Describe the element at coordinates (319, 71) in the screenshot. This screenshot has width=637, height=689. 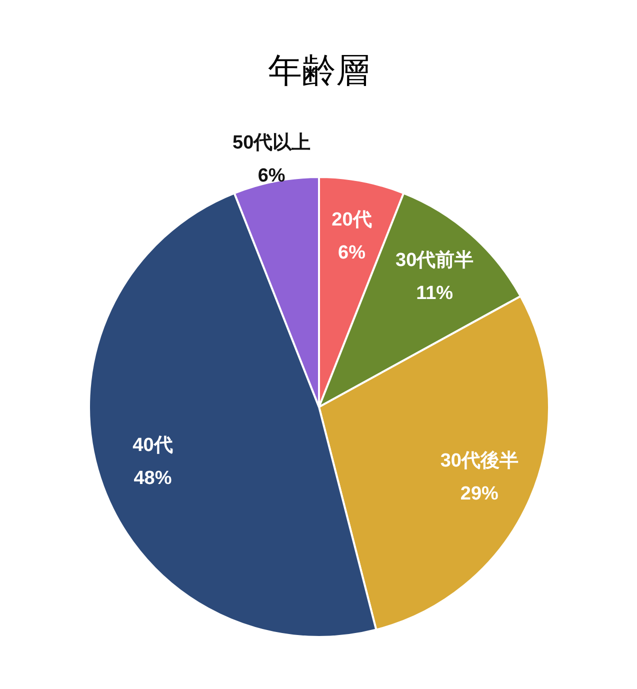
I see `chart-title: 年齢層` at that location.